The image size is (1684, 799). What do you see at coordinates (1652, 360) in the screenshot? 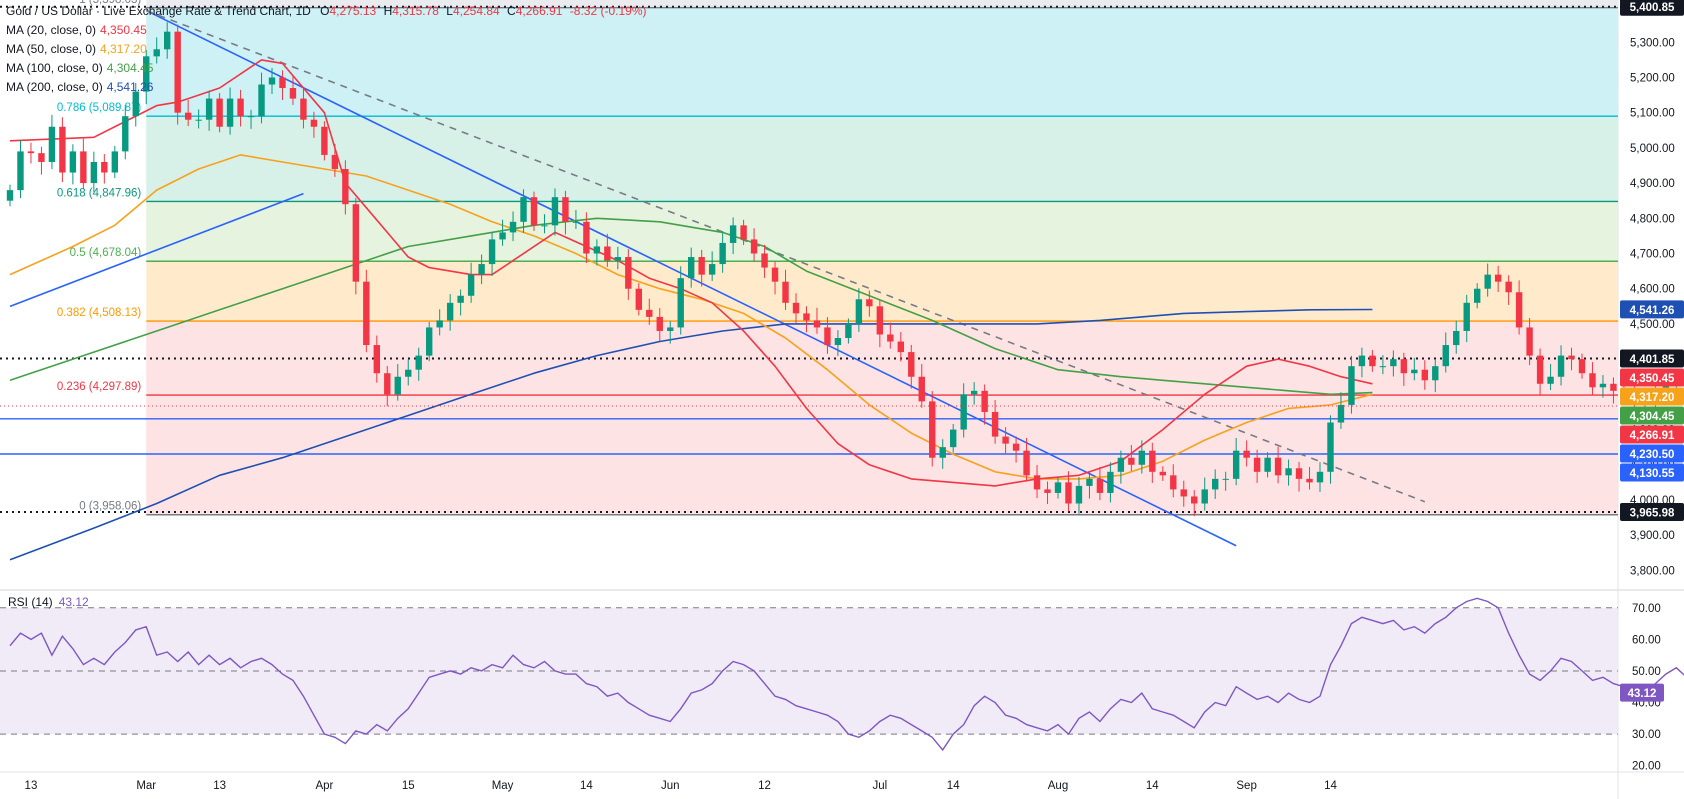
I see `price-axis-label-text: 4,401.85` at bounding box center [1652, 360].